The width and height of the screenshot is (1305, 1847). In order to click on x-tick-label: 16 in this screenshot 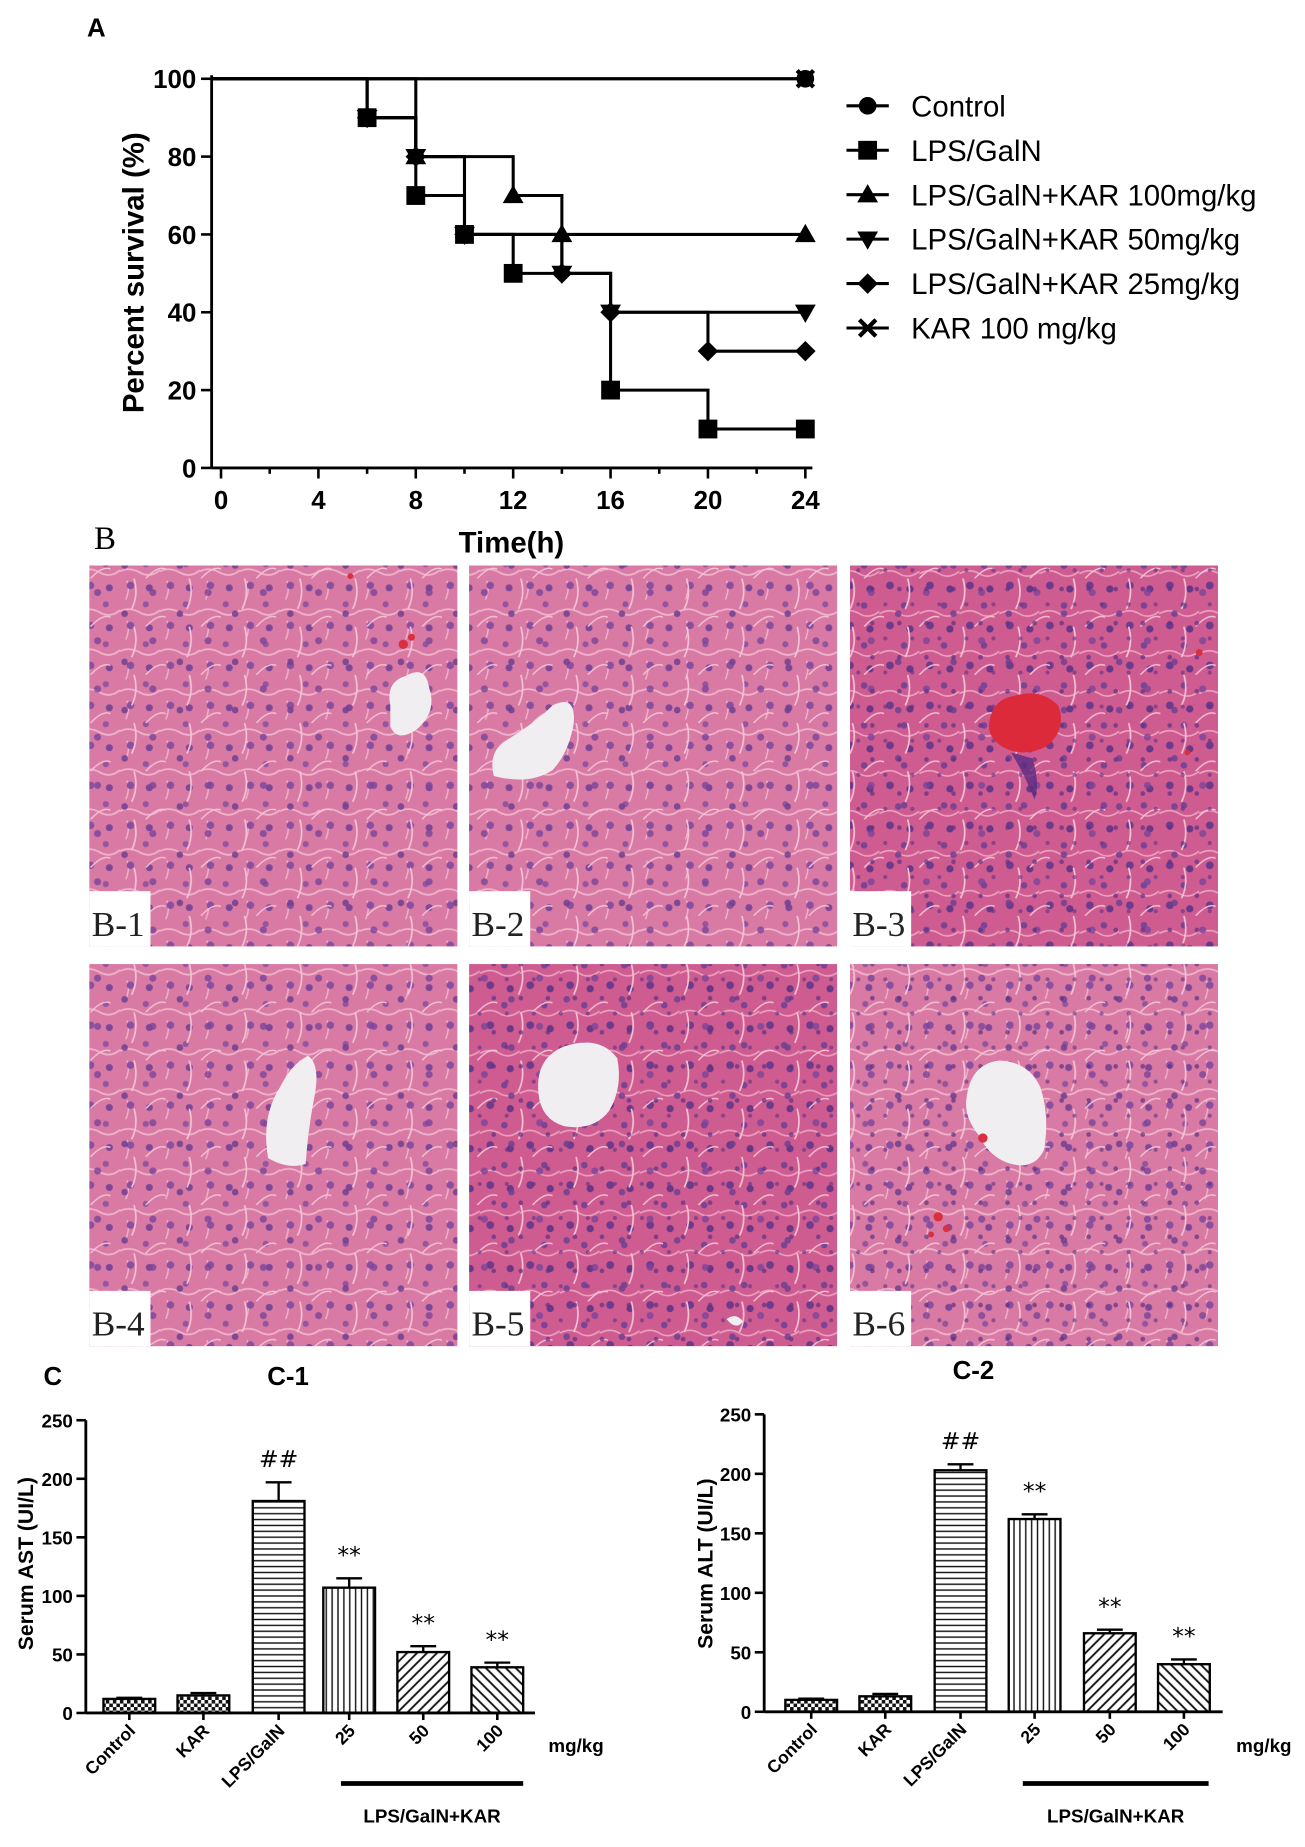, I will do `click(610, 501)`.